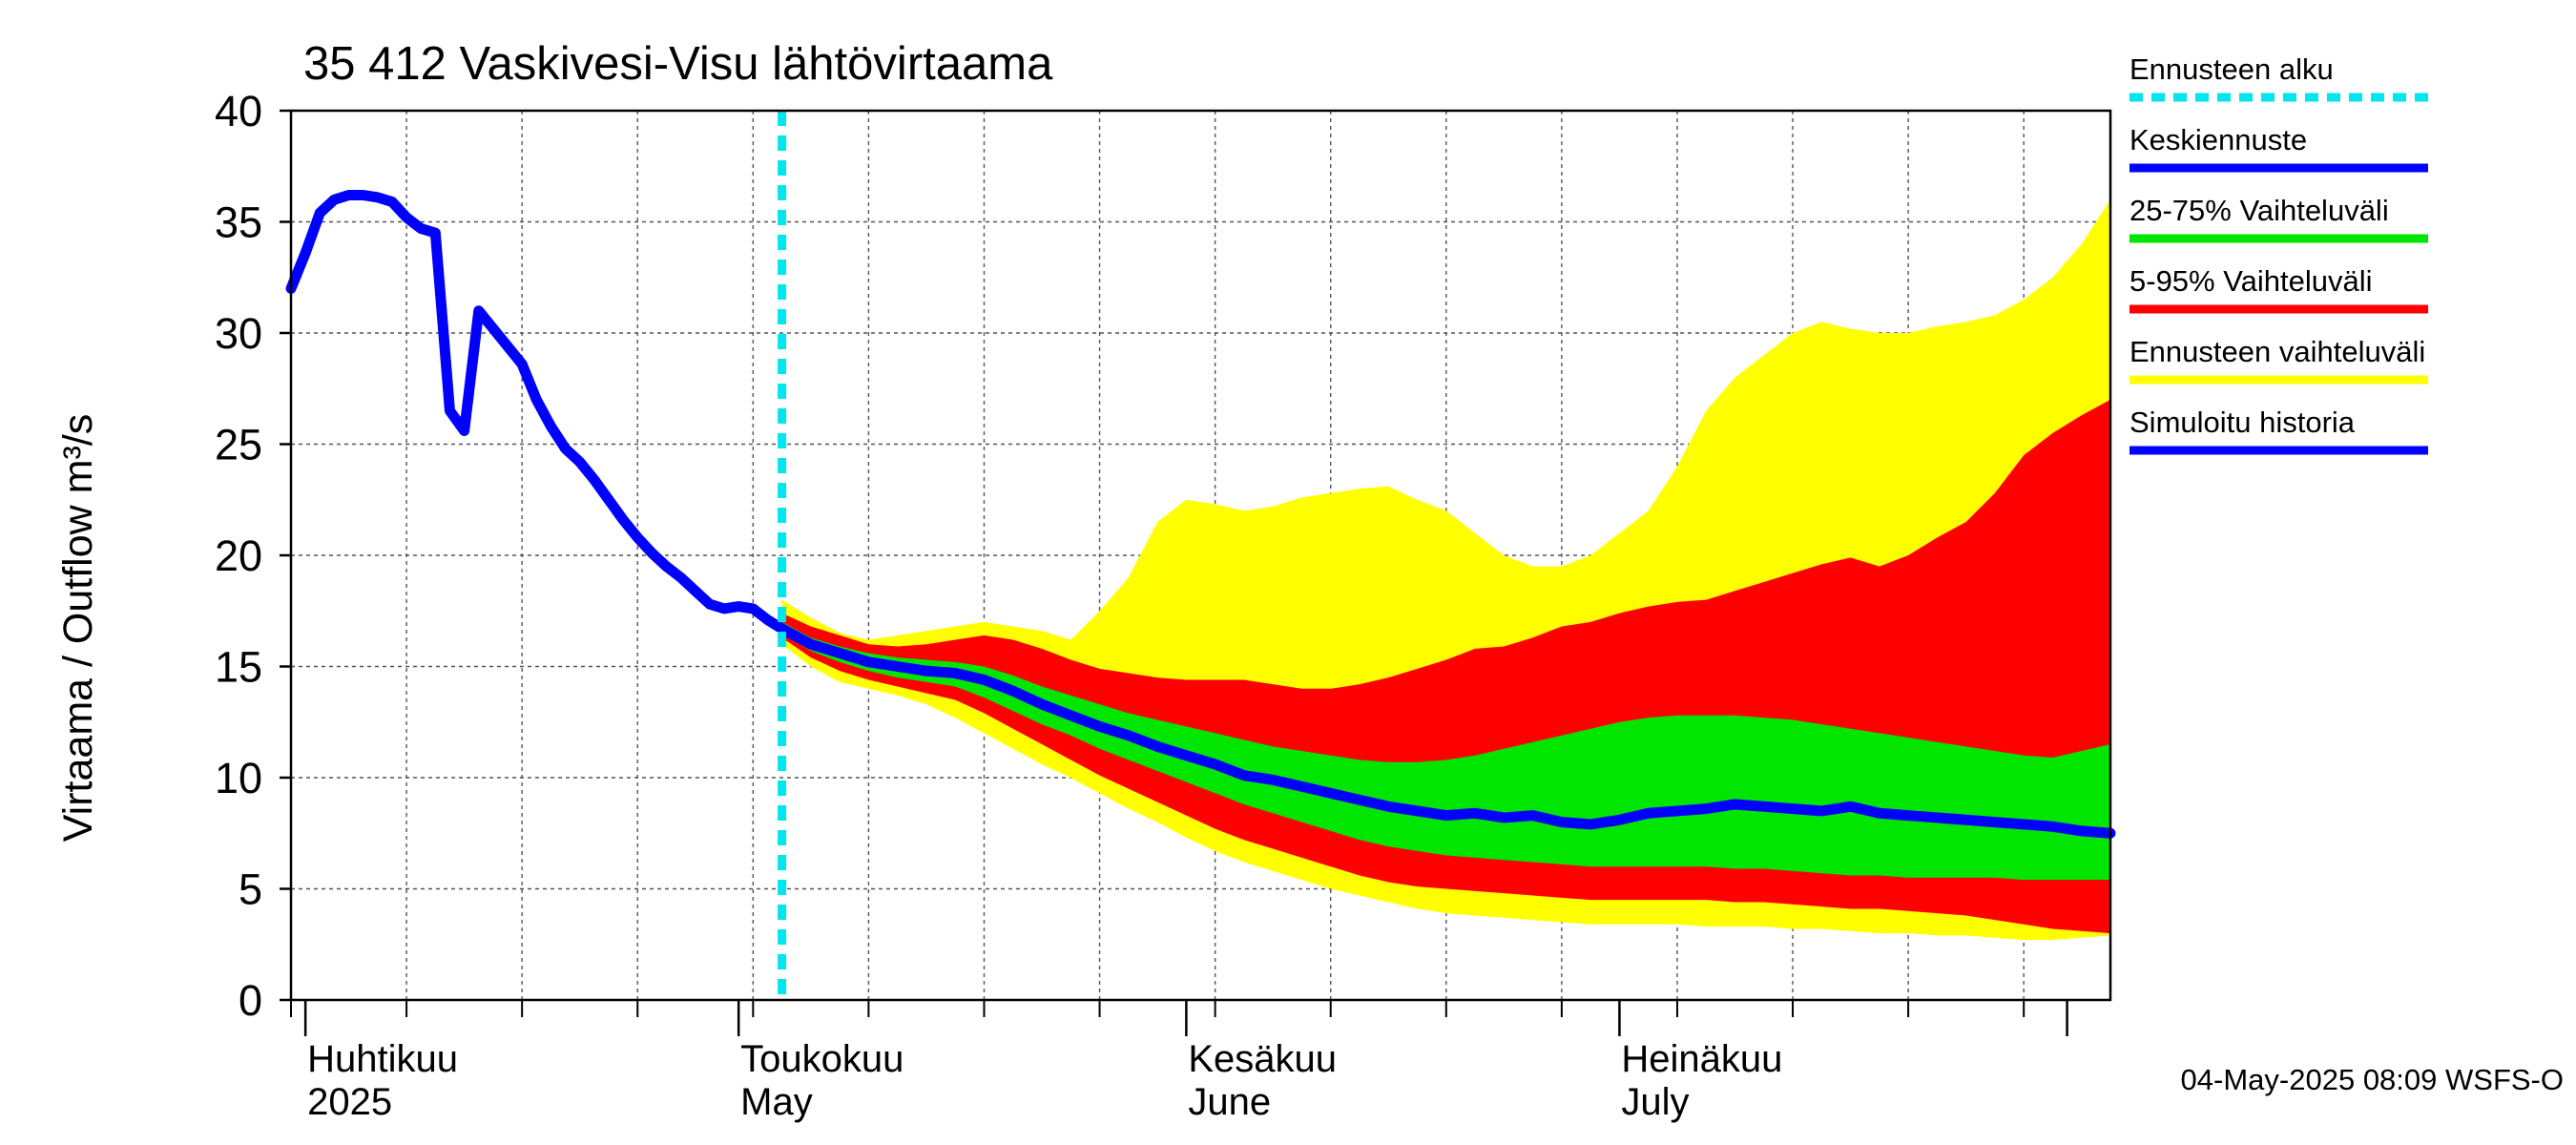  Describe the element at coordinates (822, 1059) in the screenshot. I see `x-month-label: Toukokuu` at that location.